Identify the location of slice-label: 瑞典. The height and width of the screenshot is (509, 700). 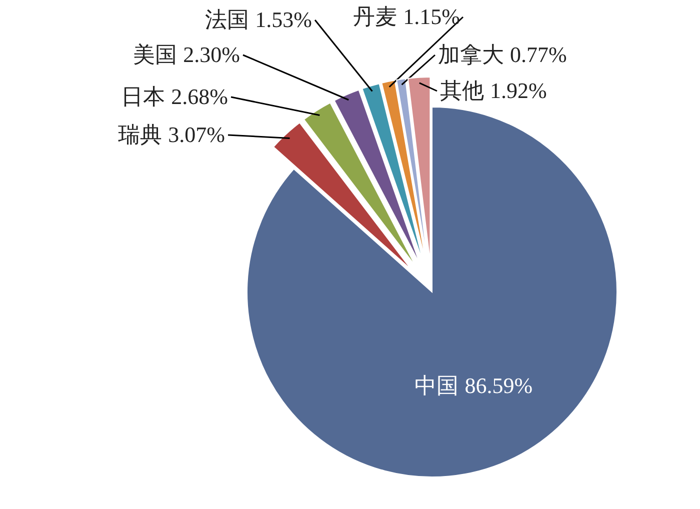
(140, 134).